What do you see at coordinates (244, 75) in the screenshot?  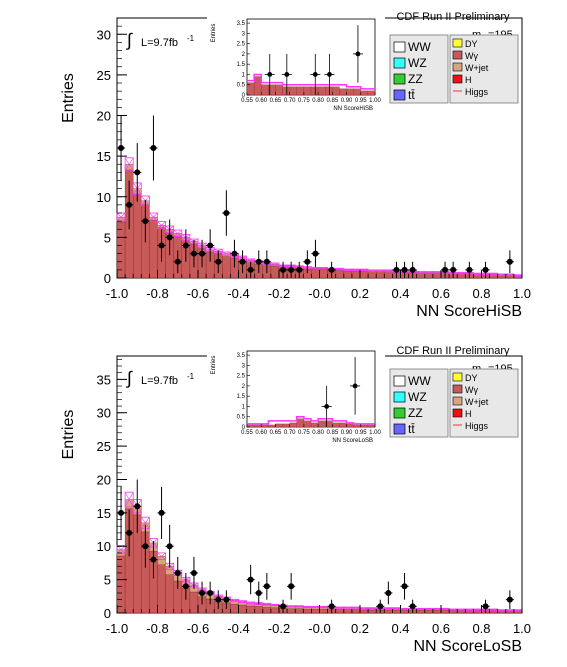 I see `inset-y-tick-label: 1` at bounding box center [244, 75].